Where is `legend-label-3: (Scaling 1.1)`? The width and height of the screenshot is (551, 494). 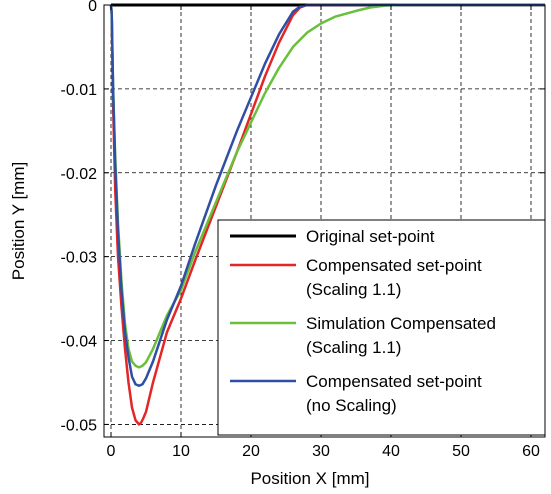 legend-label-3: (Scaling 1.1) is located at coordinates (353, 347).